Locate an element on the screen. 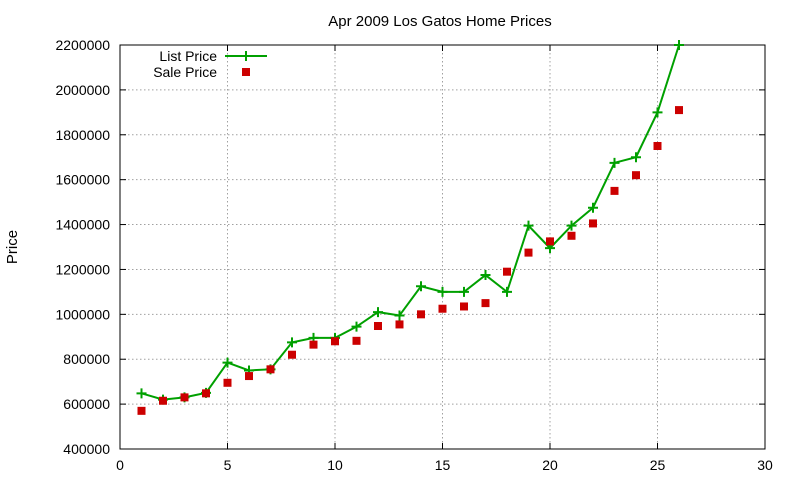 The height and width of the screenshot is (480, 800). y-tick-label: 1200000 is located at coordinates (82, 269).